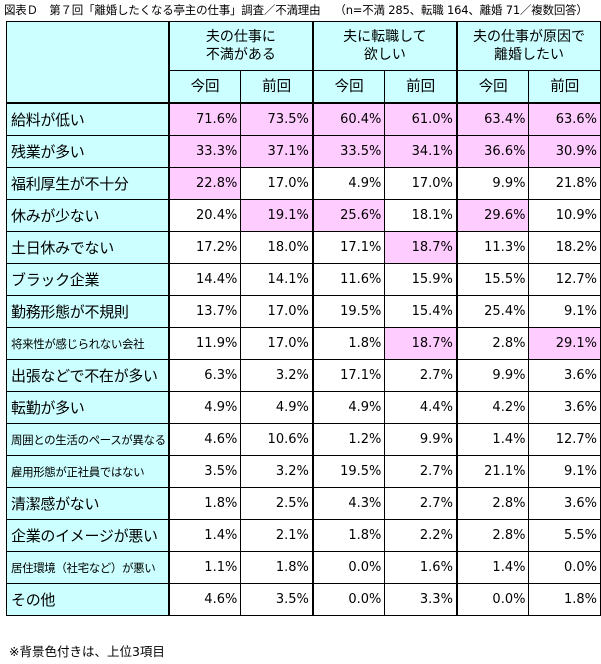  I want to click on row-label: 将来性が感じられない会社, so click(87, 343).